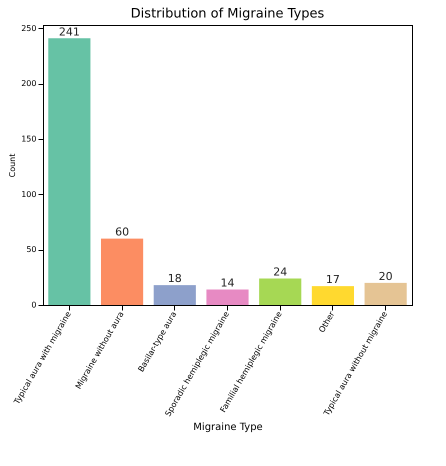 This screenshot has width=446, height=466. What do you see at coordinates (227, 14) in the screenshot?
I see `chart-title: Distribution of Migraine Types` at bounding box center [227, 14].